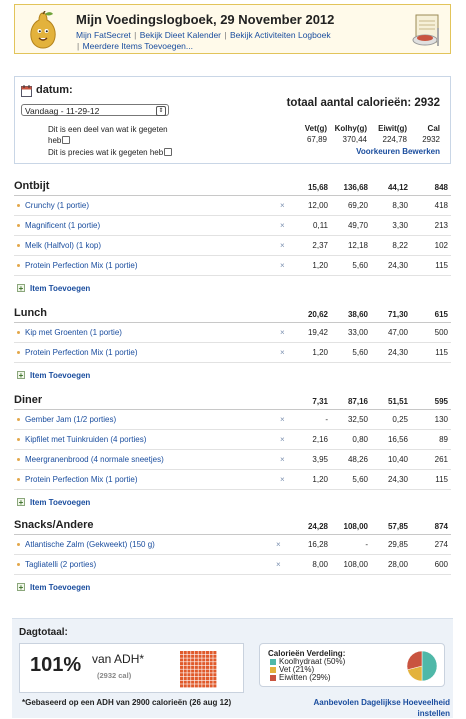 The height and width of the screenshot is (719, 466). What do you see at coordinates (94, 459) in the screenshot?
I see `food-item-link: Meergranenbrood (4 normale sneetjes)` at bounding box center [94, 459].